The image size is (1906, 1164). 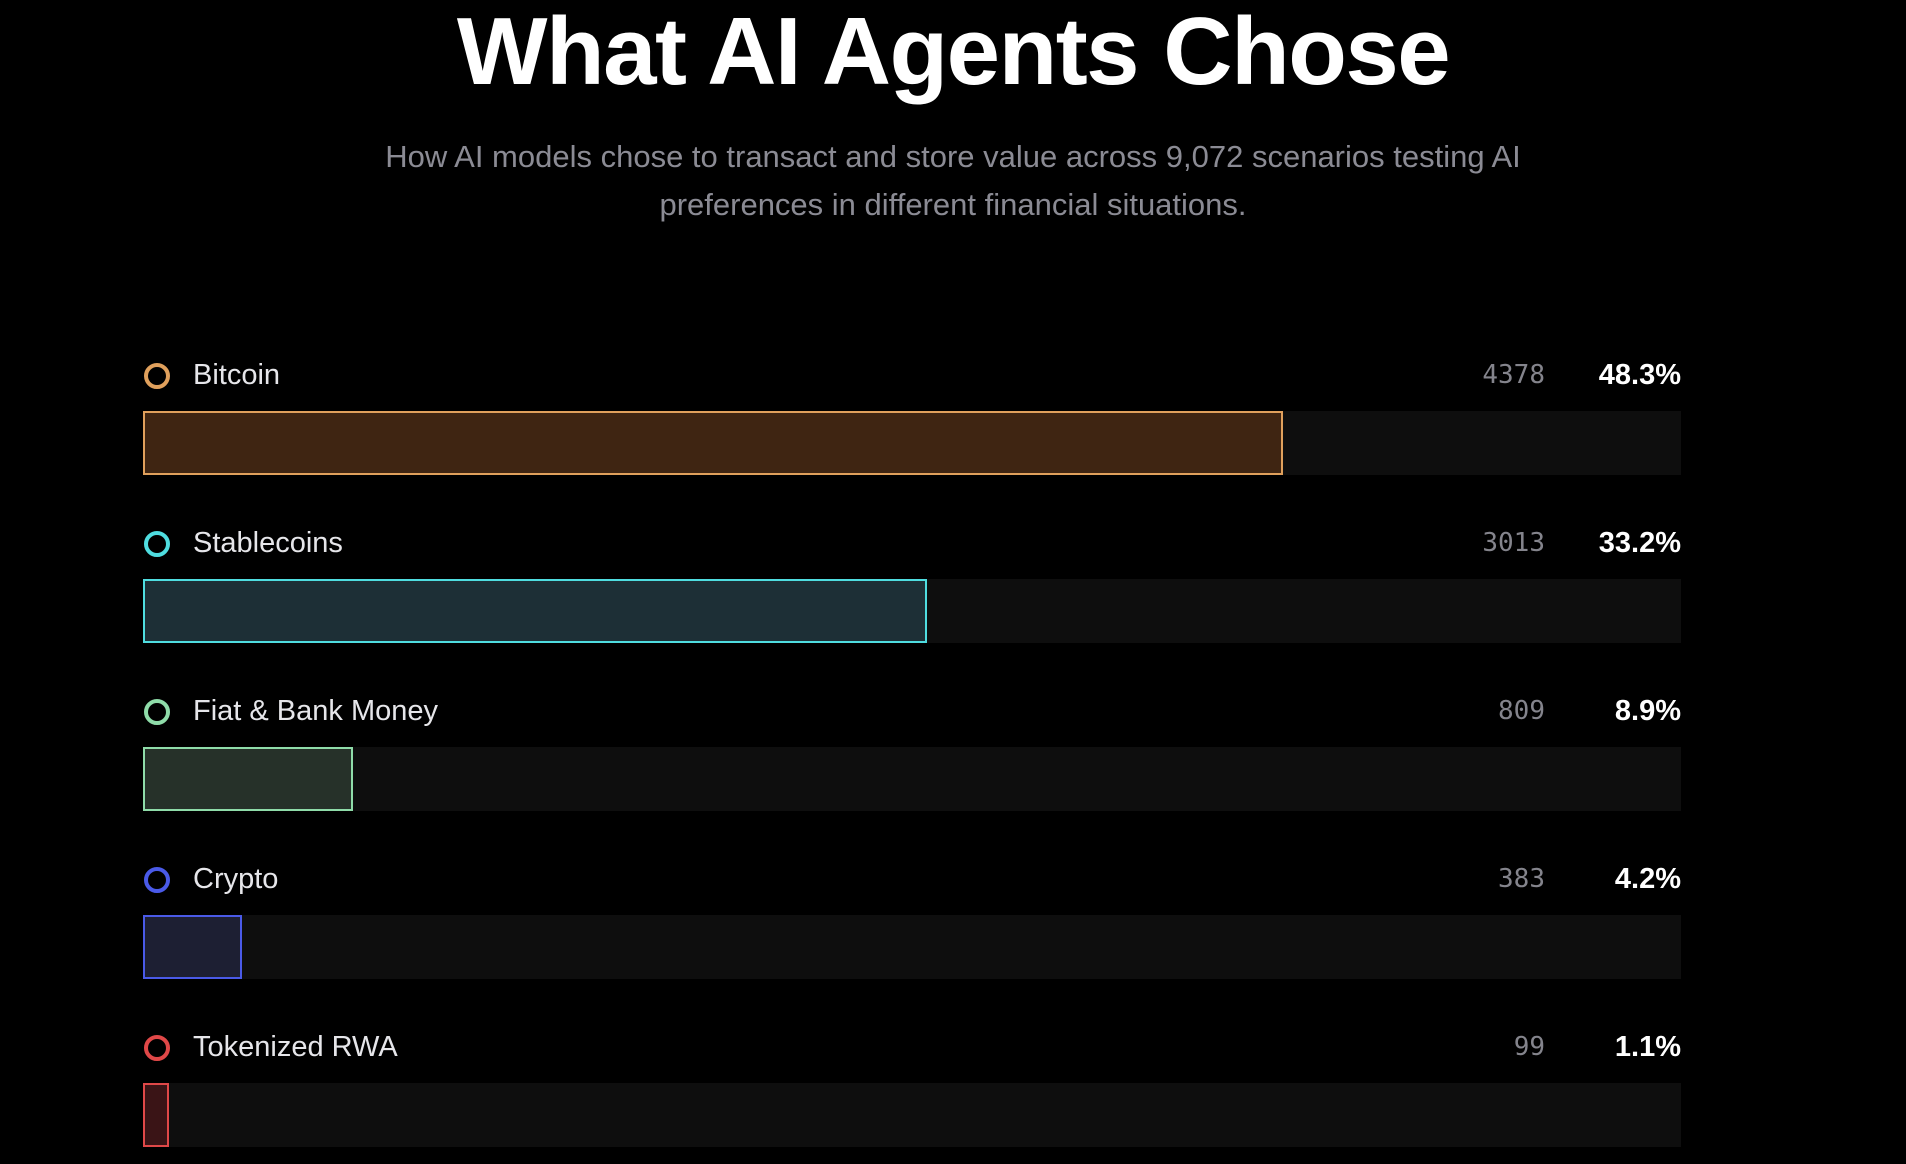 I want to click on page-title: What AI Agents Chose, so click(x=953, y=52).